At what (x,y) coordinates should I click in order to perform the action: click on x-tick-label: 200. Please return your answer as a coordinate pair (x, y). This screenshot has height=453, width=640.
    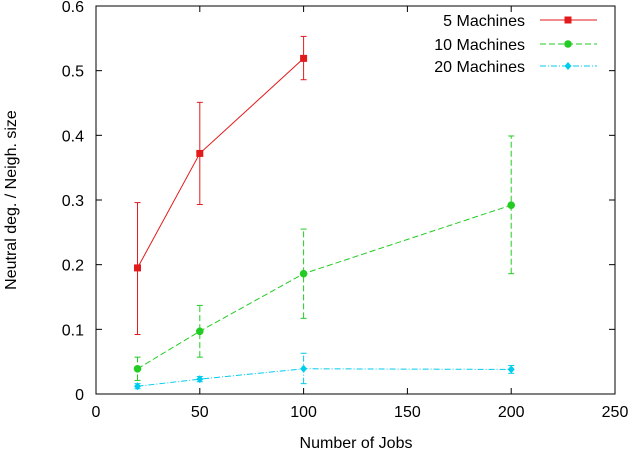
    Looking at the image, I should click on (511, 412).